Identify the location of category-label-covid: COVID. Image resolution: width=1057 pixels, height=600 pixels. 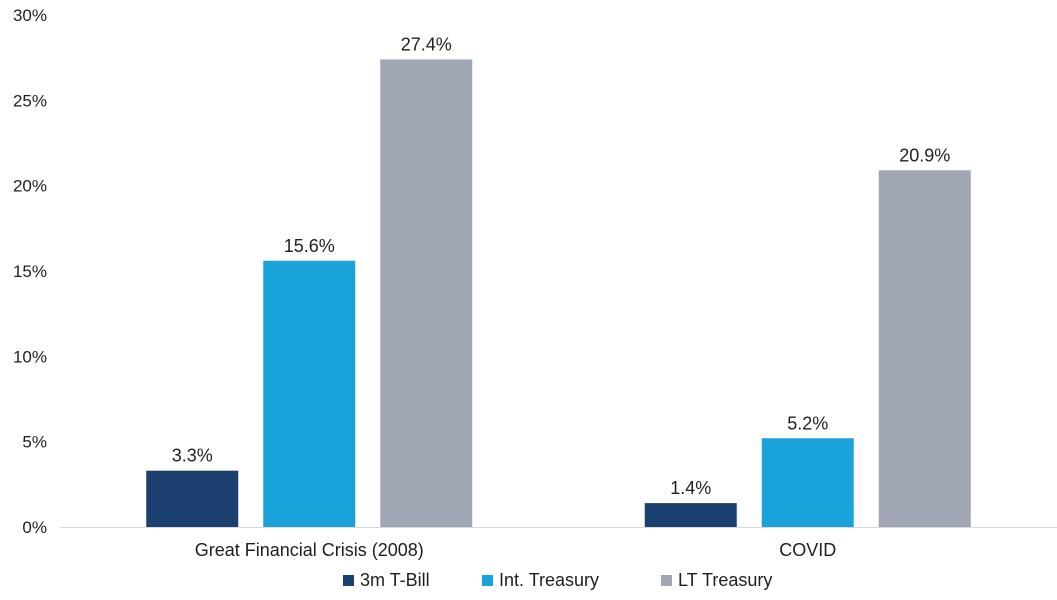
(807, 550).